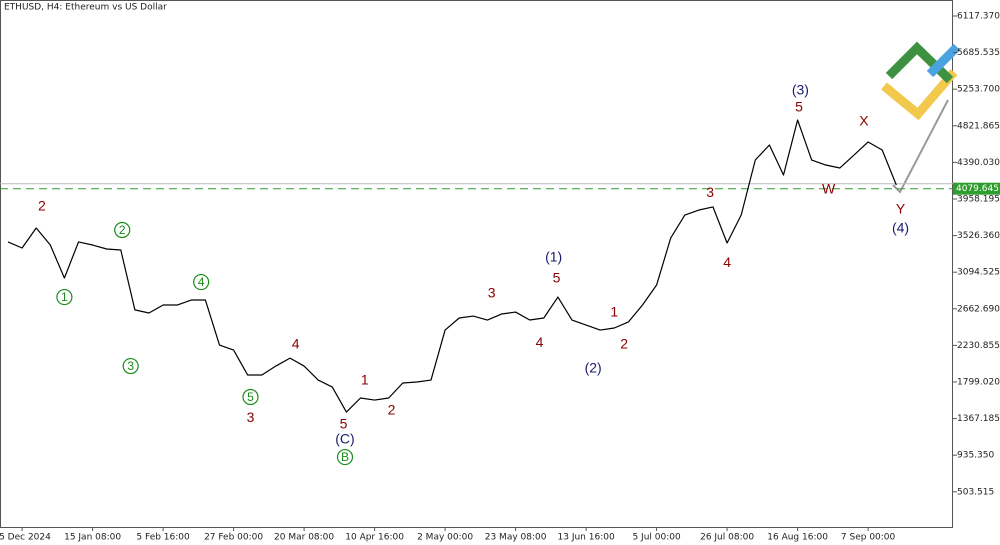 The width and height of the screenshot is (1000, 545). What do you see at coordinates (978, 419) in the screenshot?
I see `y-tick-label: 1367.185` at bounding box center [978, 419].